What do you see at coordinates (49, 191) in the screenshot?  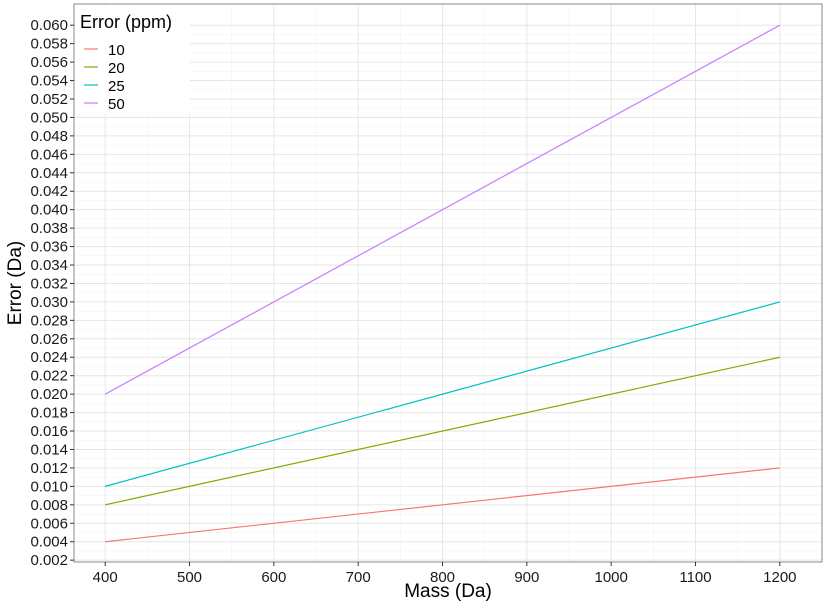 I see `y-tick-label: 0.042` at bounding box center [49, 191].